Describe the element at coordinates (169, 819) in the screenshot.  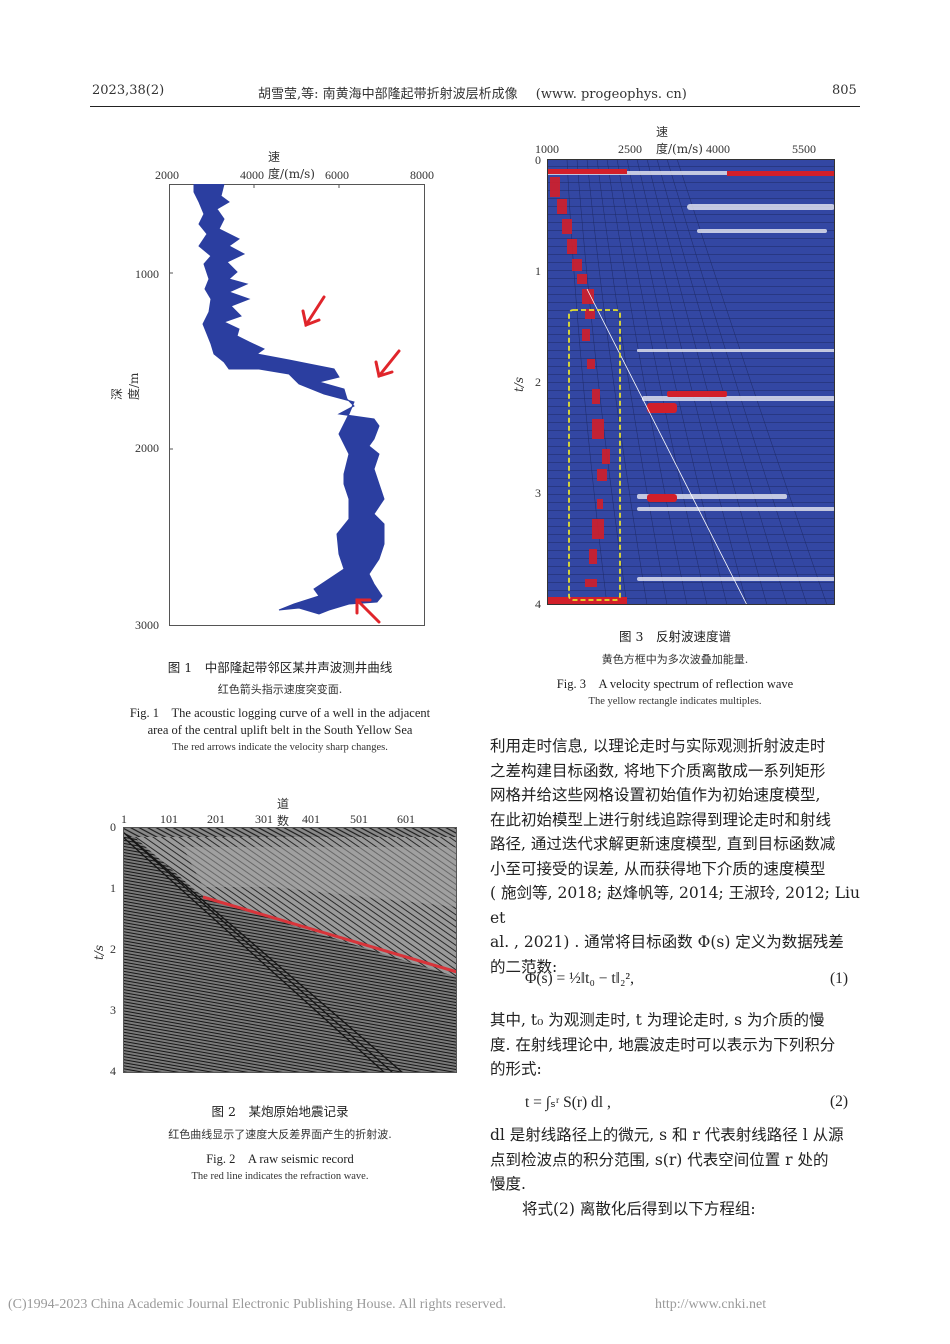
I see `fig2-xtick: 101` at that location.